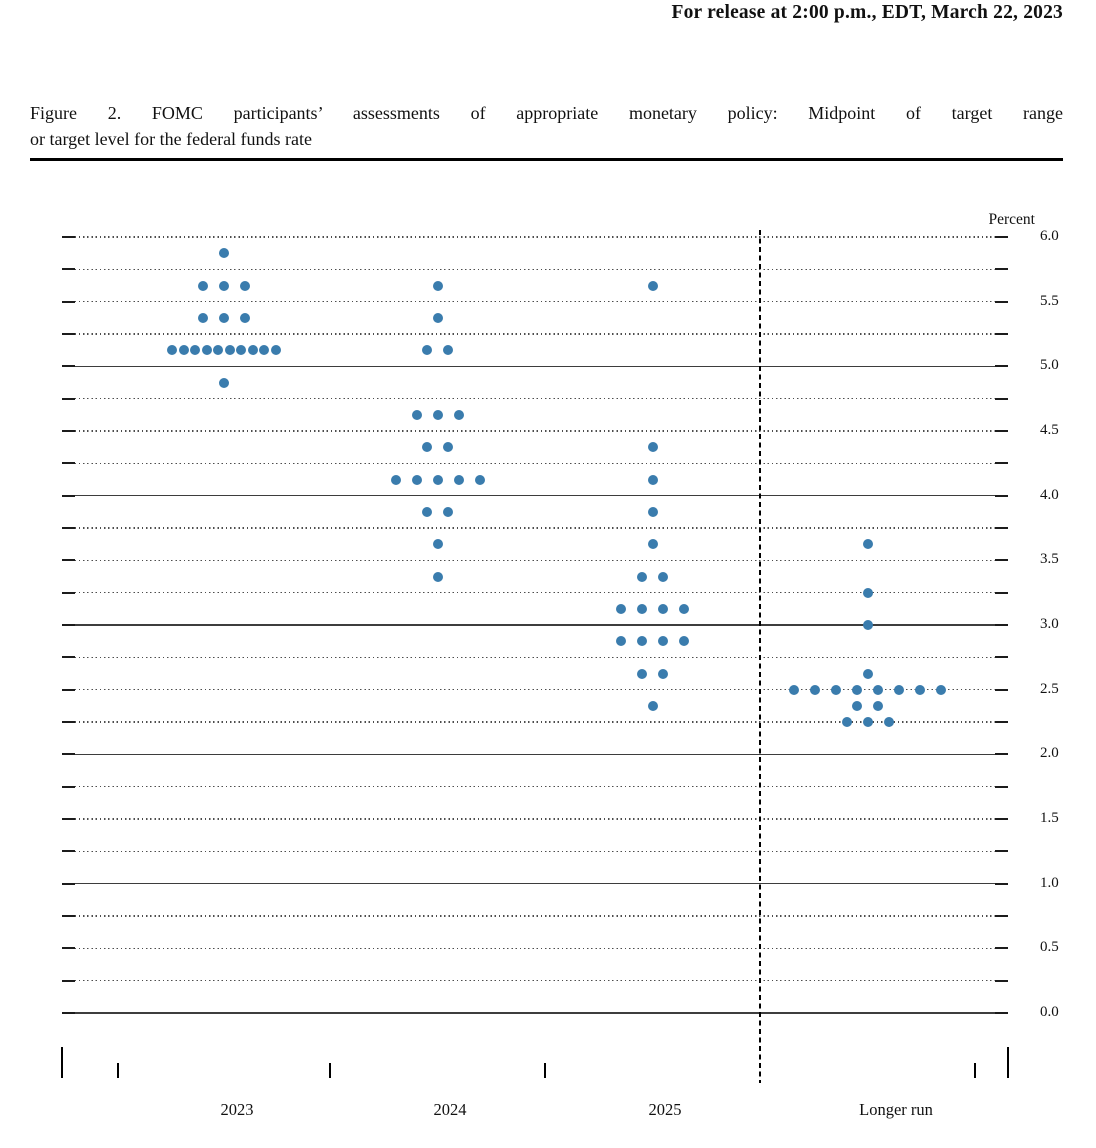 The image size is (1096, 1148). Describe the element at coordinates (1049, 300) in the screenshot. I see `y-axis-tick-label: 5.5` at that location.